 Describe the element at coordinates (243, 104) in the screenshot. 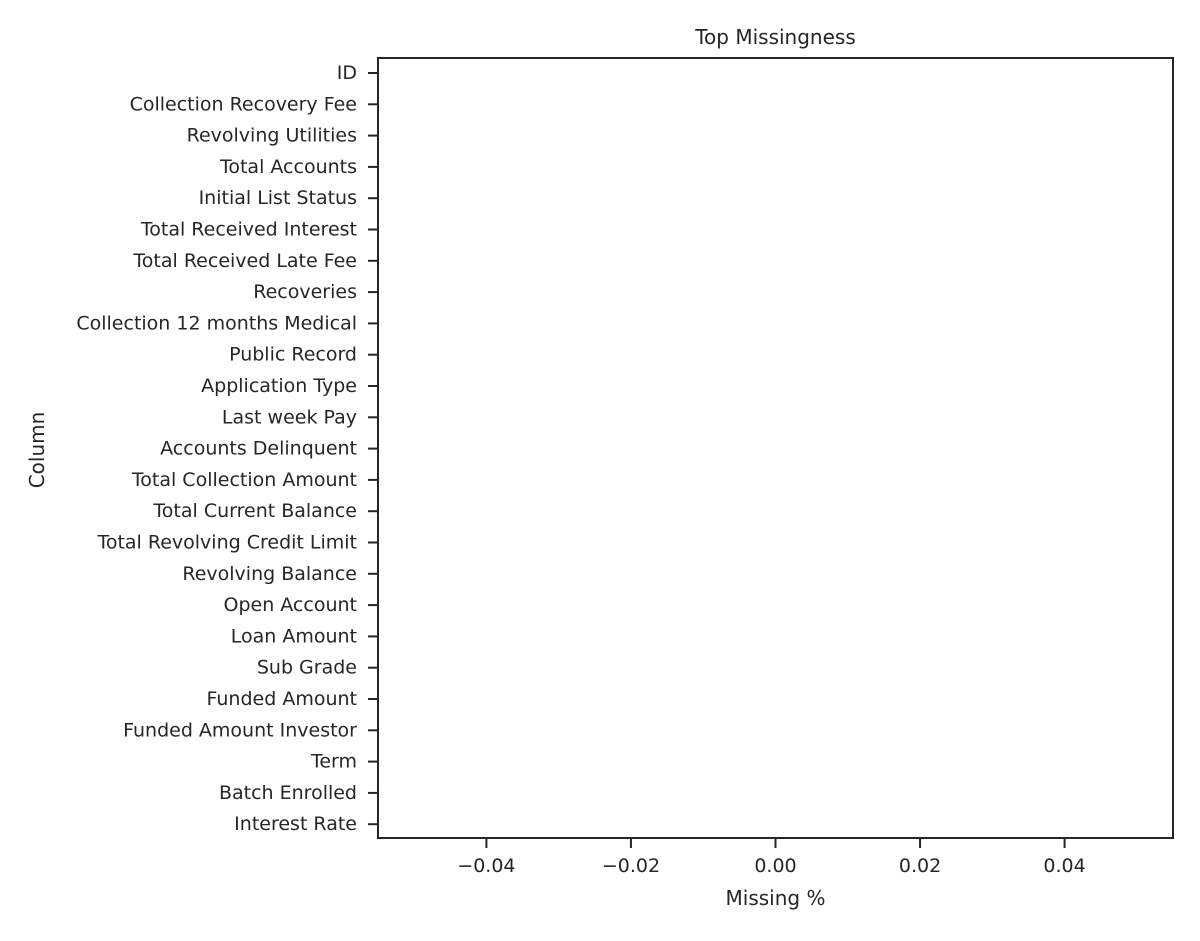

I see `y-tick-label: Collection Recovery Fee` at that location.